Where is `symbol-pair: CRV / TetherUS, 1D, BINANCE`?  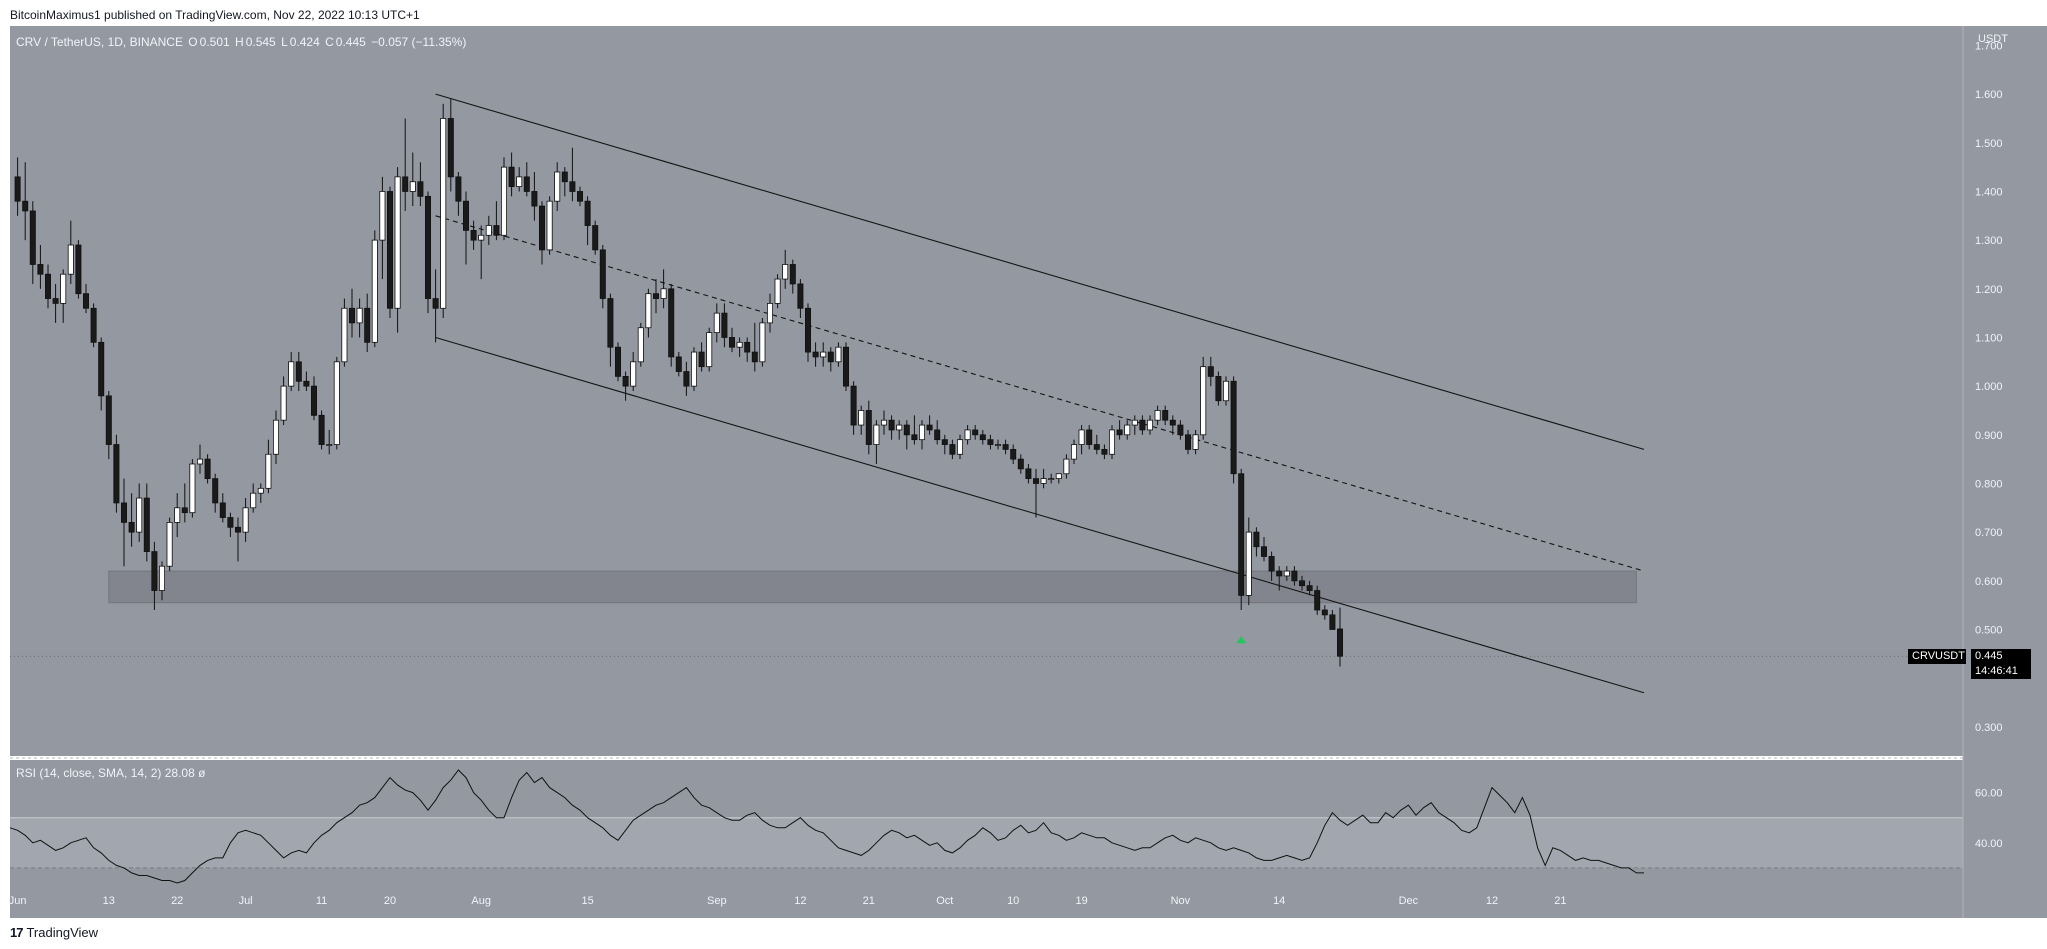 symbol-pair: CRV / TetherUS, 1D, BINANCE is located at coordinates (99, 42).